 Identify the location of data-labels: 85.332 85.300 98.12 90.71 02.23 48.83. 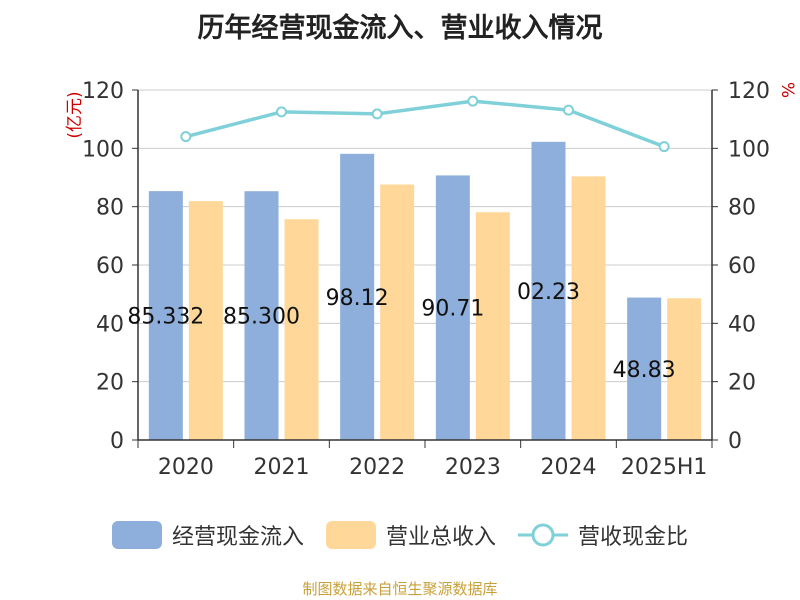
(401, 331).